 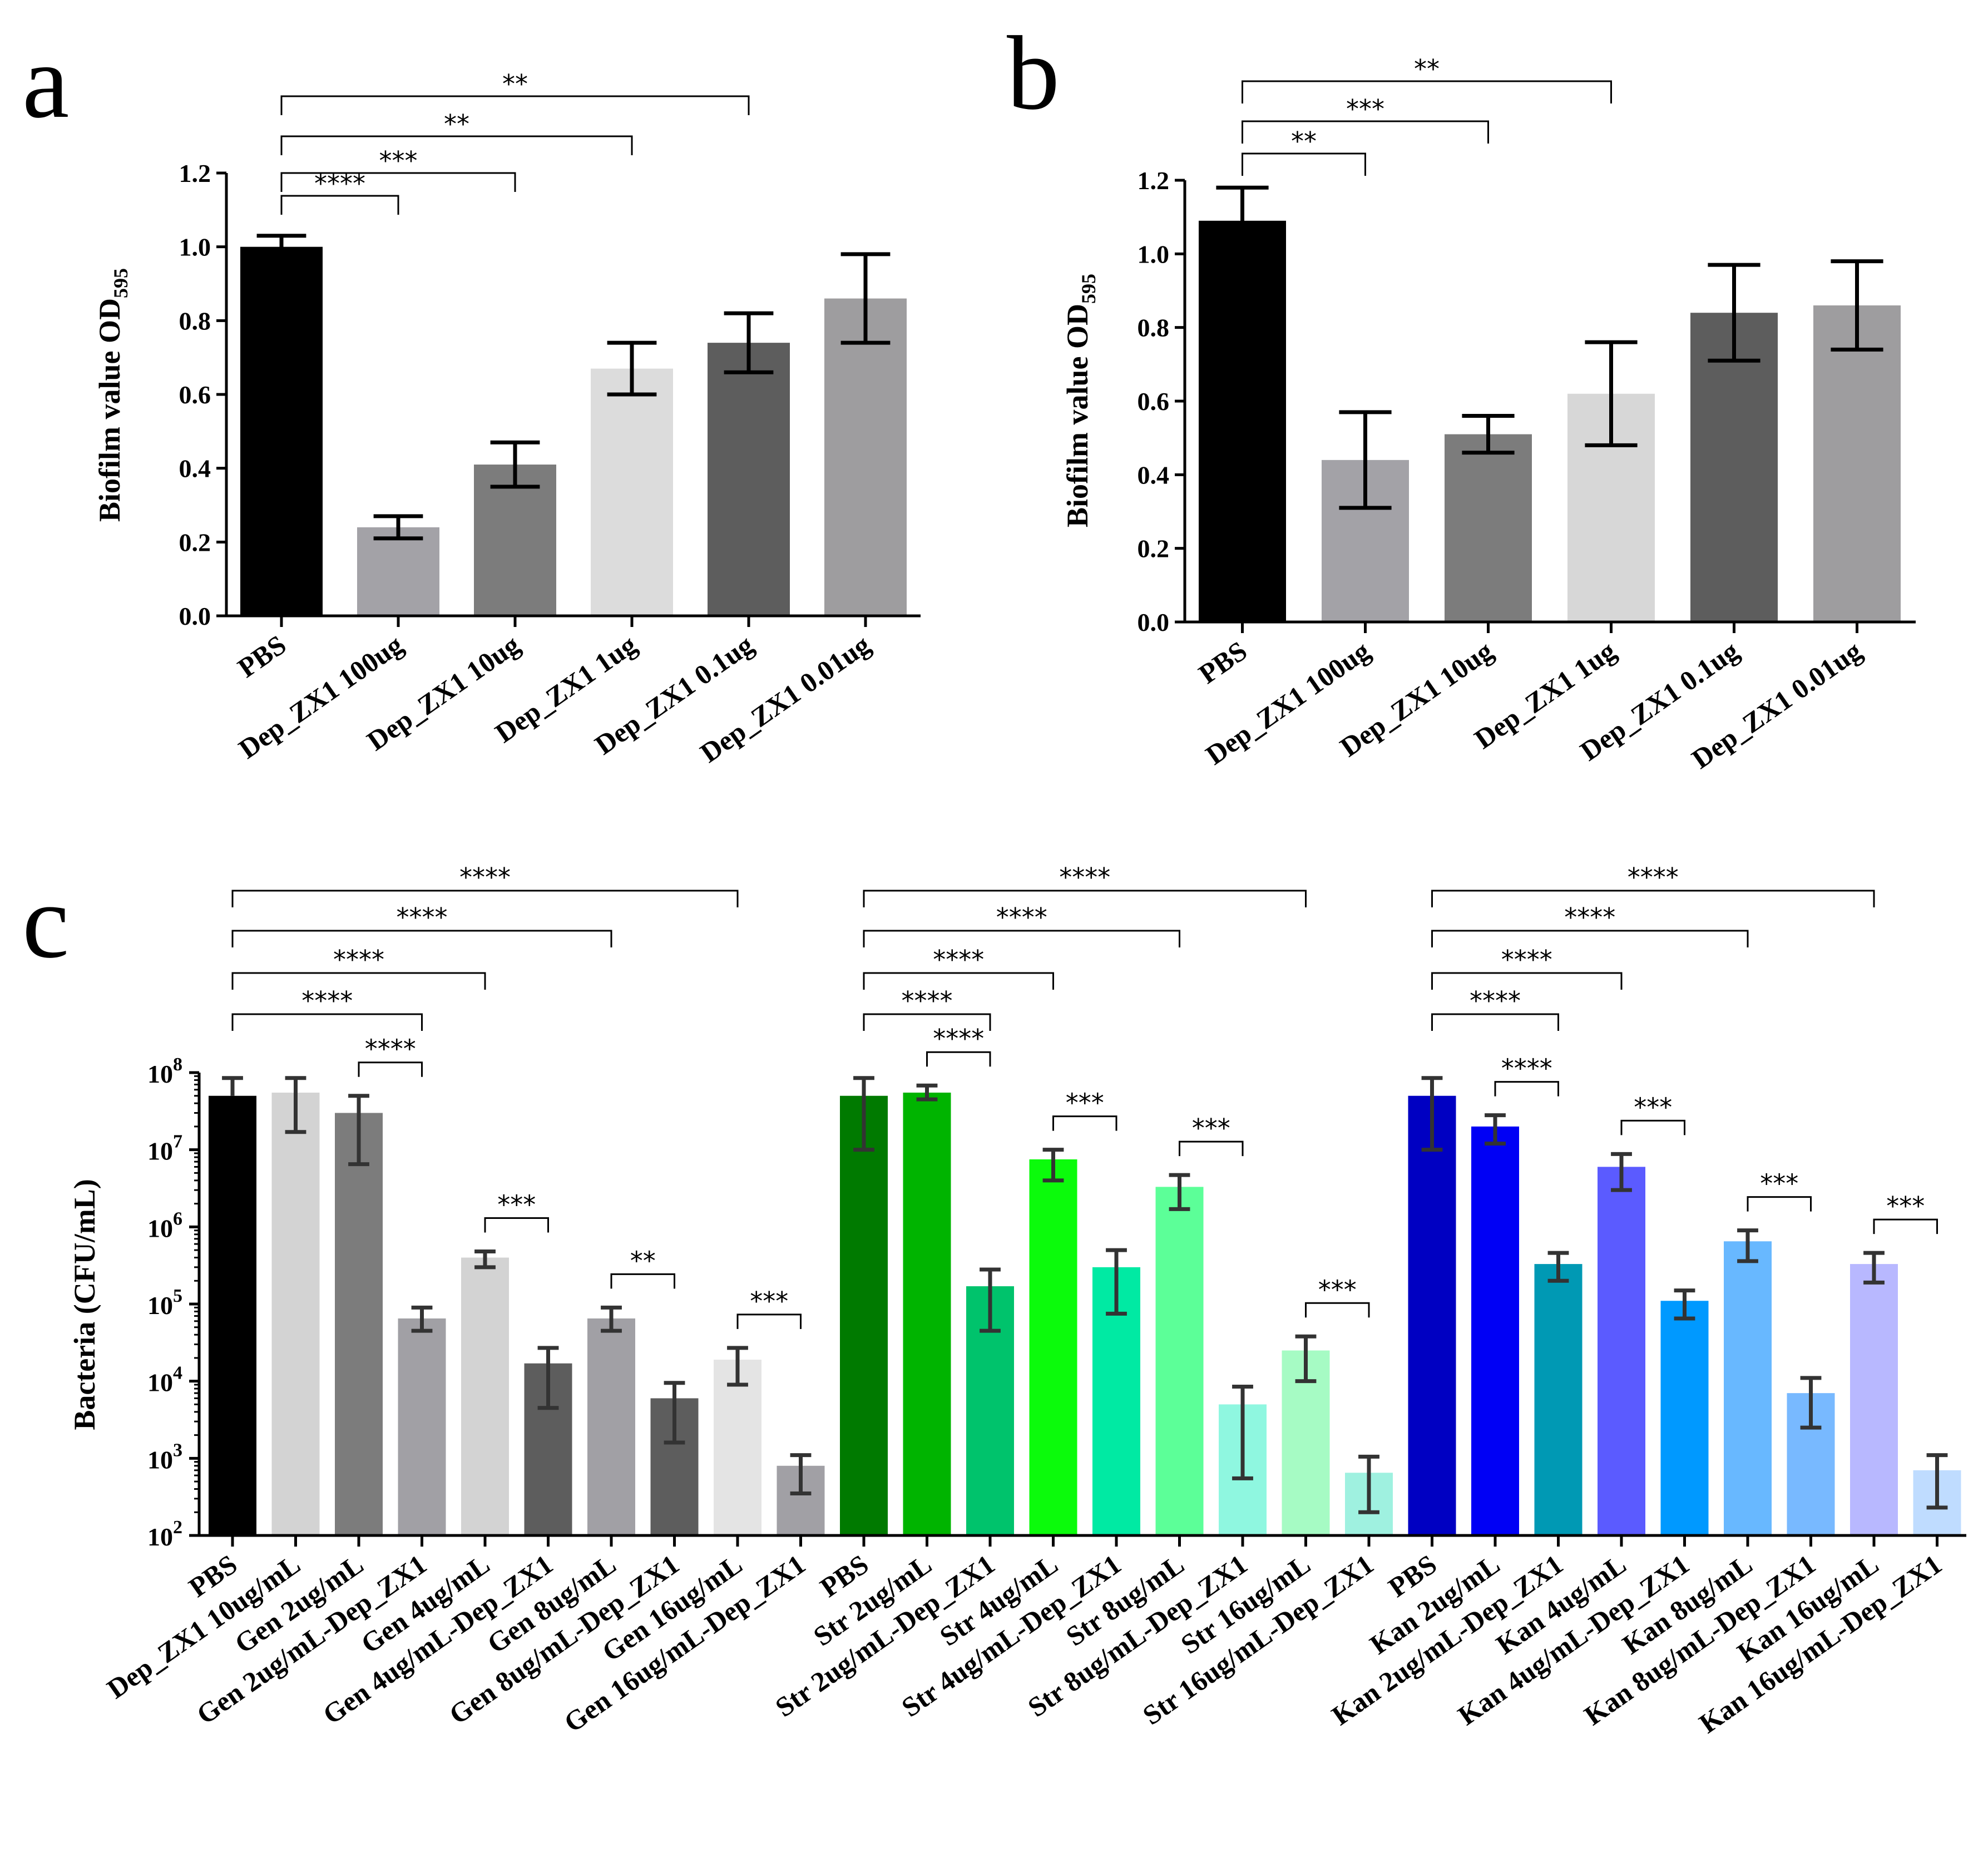 What do you see at coordinates (177, 1064) in the screenshot?
I see `y-tick-exponent: 8` at bounding box center [177, 1064].